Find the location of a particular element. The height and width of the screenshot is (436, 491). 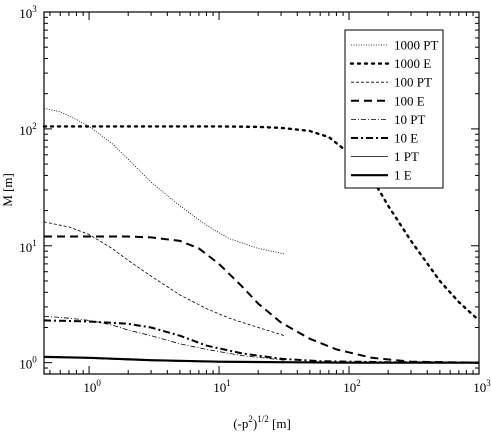

legend-label-1: 1000 E is located at coordinates (412, 63).